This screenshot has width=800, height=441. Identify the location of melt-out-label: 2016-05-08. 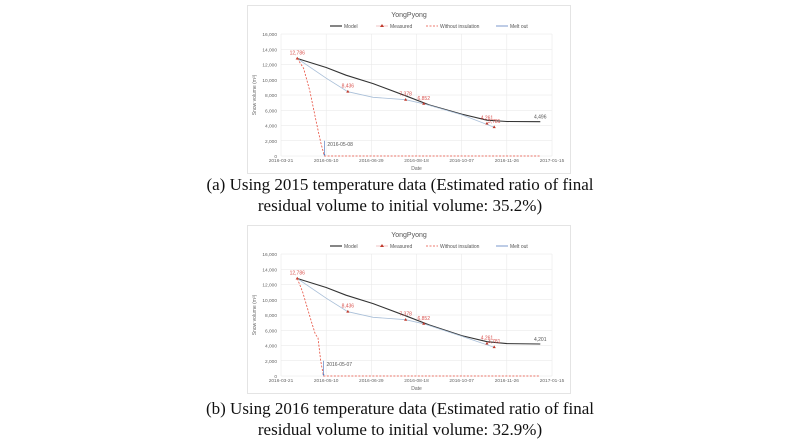
(340, 145).